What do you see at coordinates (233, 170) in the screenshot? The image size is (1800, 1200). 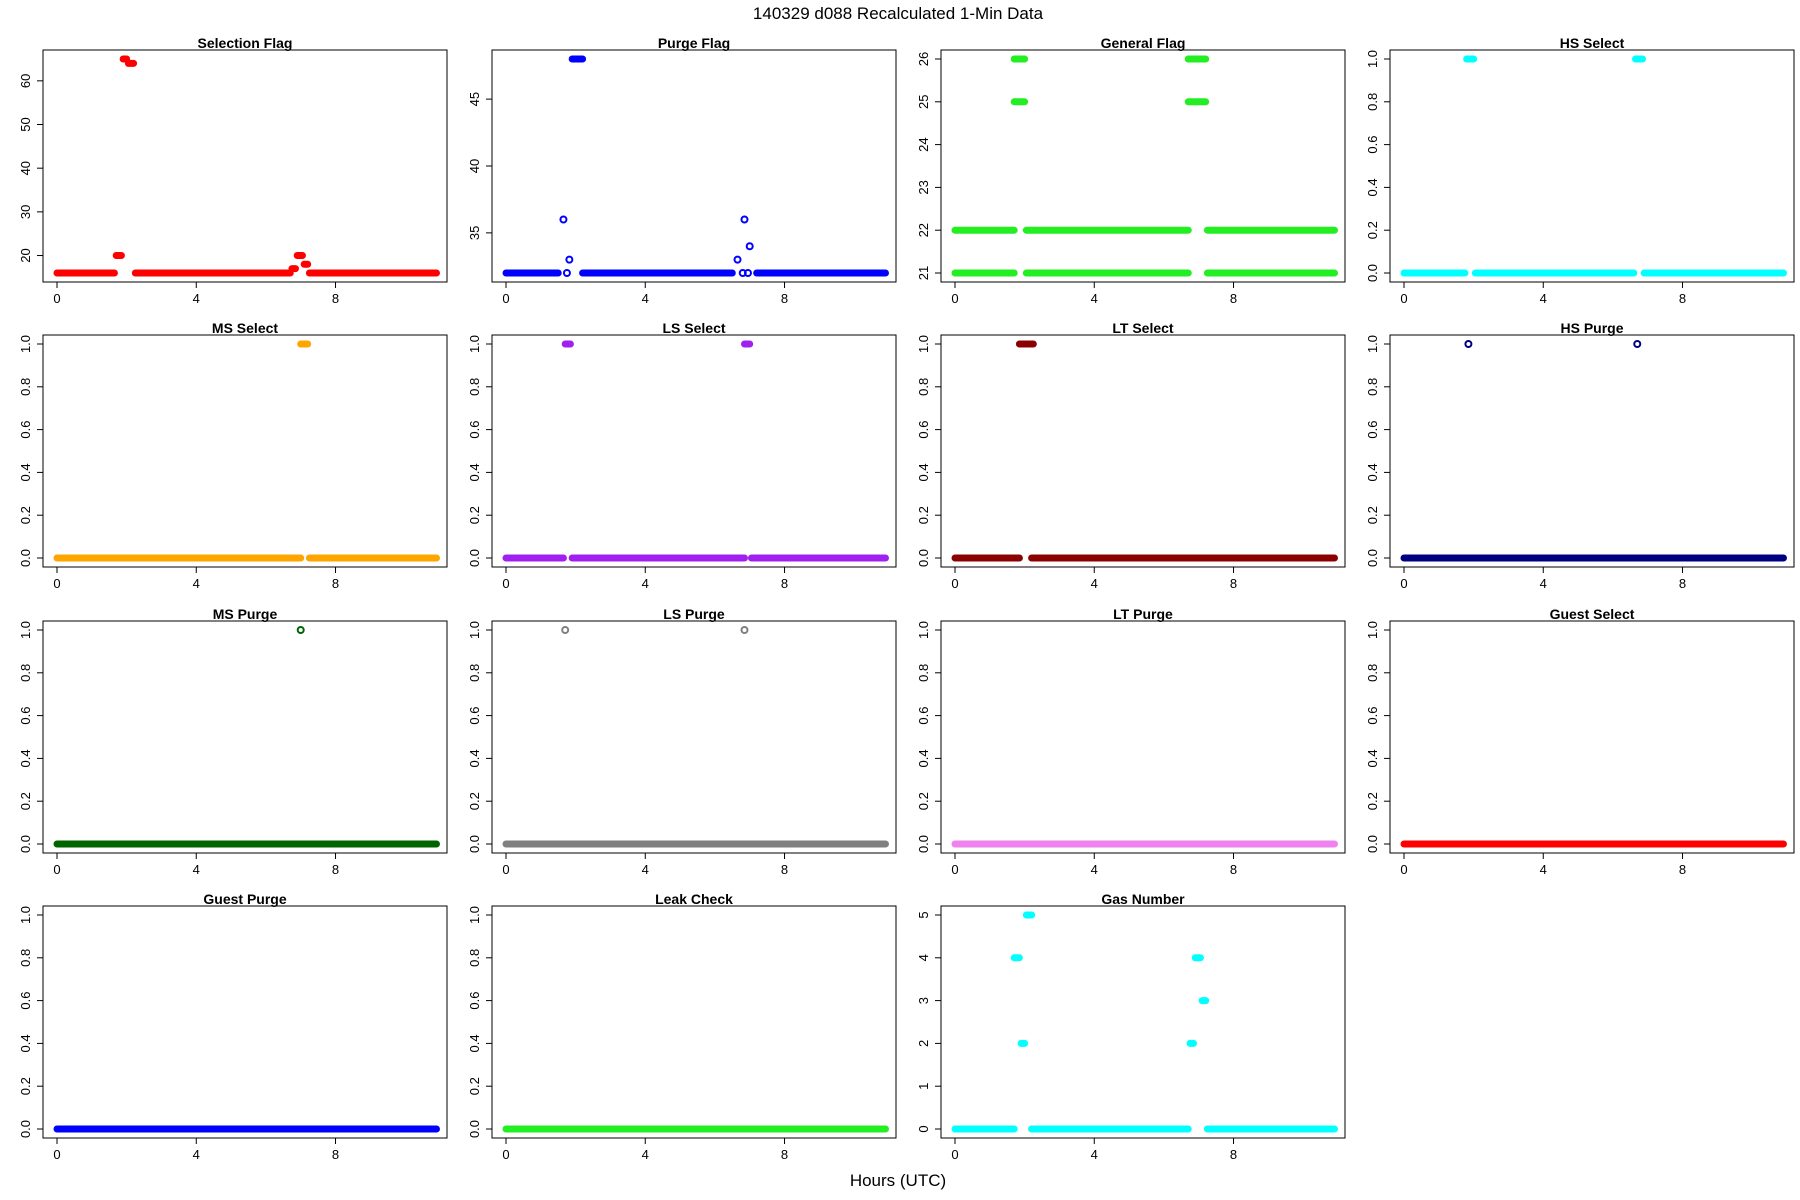 I see `chart-panel: Selection Flag 0 4 8 20 30 40 50 60` at bounding box center [233, 170].